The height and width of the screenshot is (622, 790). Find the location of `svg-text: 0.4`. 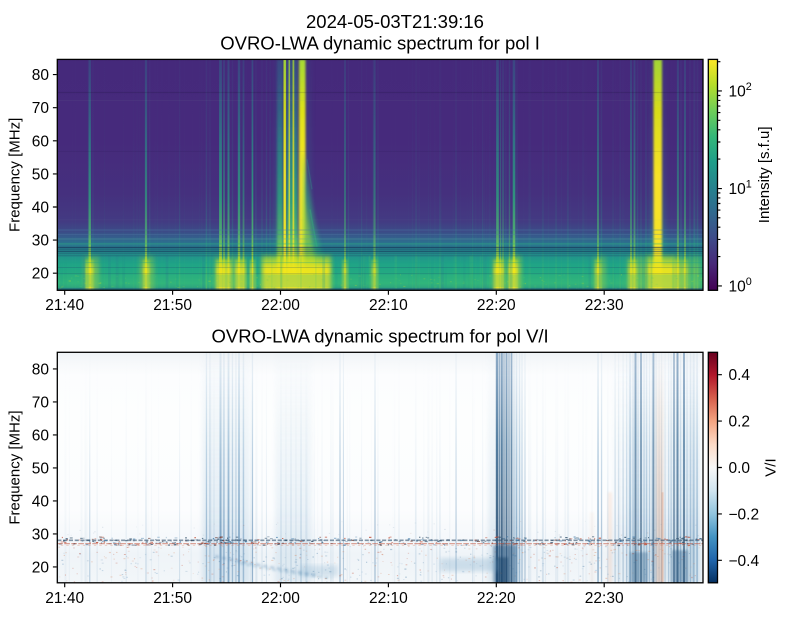

svg-text: 0.4 is located at coordinates (740, 375).